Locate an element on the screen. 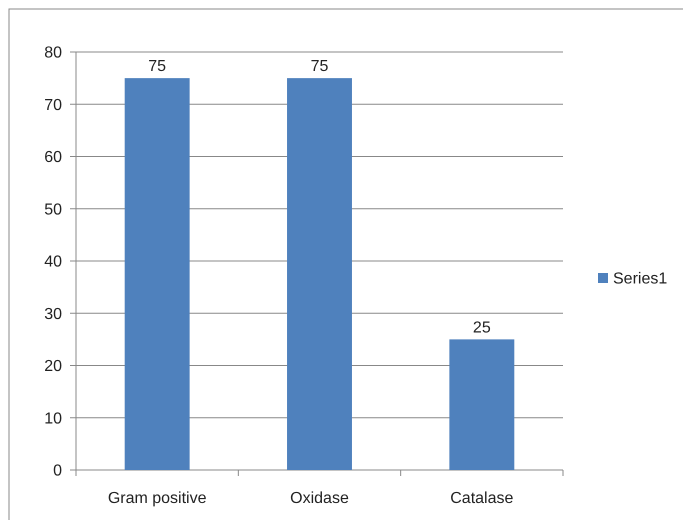  x-tick-label: Catalase is located at coordinates (482, 498).